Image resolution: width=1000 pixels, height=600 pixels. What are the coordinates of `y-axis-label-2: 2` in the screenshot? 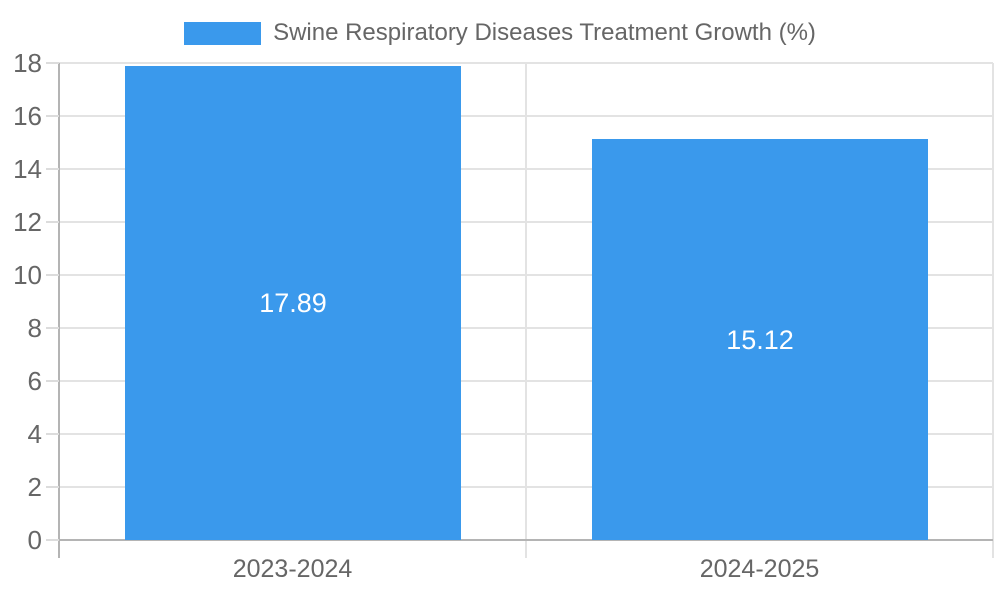 It's located at (34, 487).